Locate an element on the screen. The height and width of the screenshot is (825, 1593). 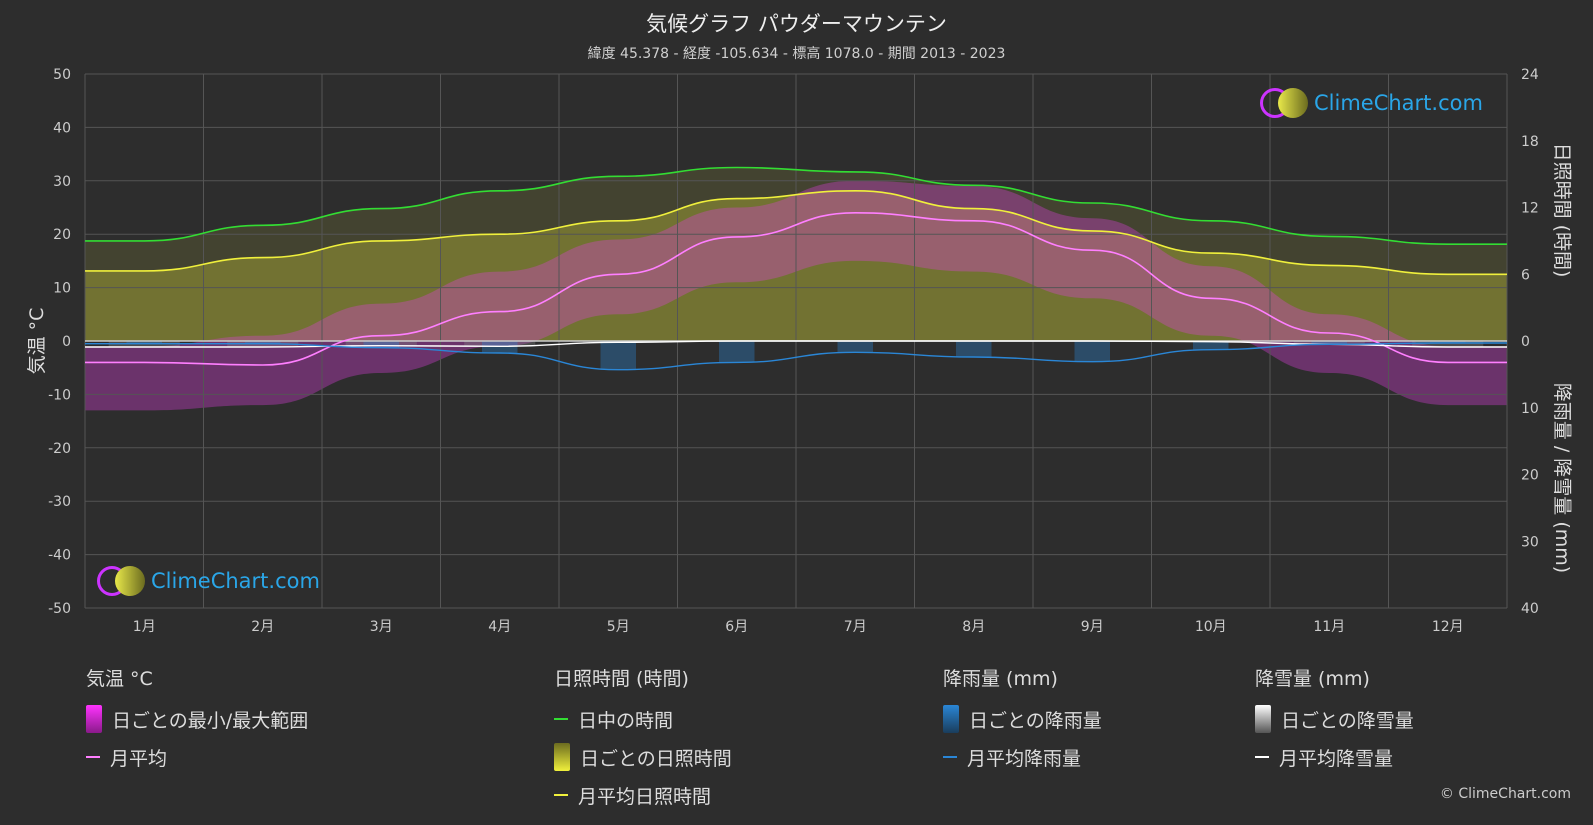
y-tick-label-sunshine: 12 is located at coordinates (1530, 209).